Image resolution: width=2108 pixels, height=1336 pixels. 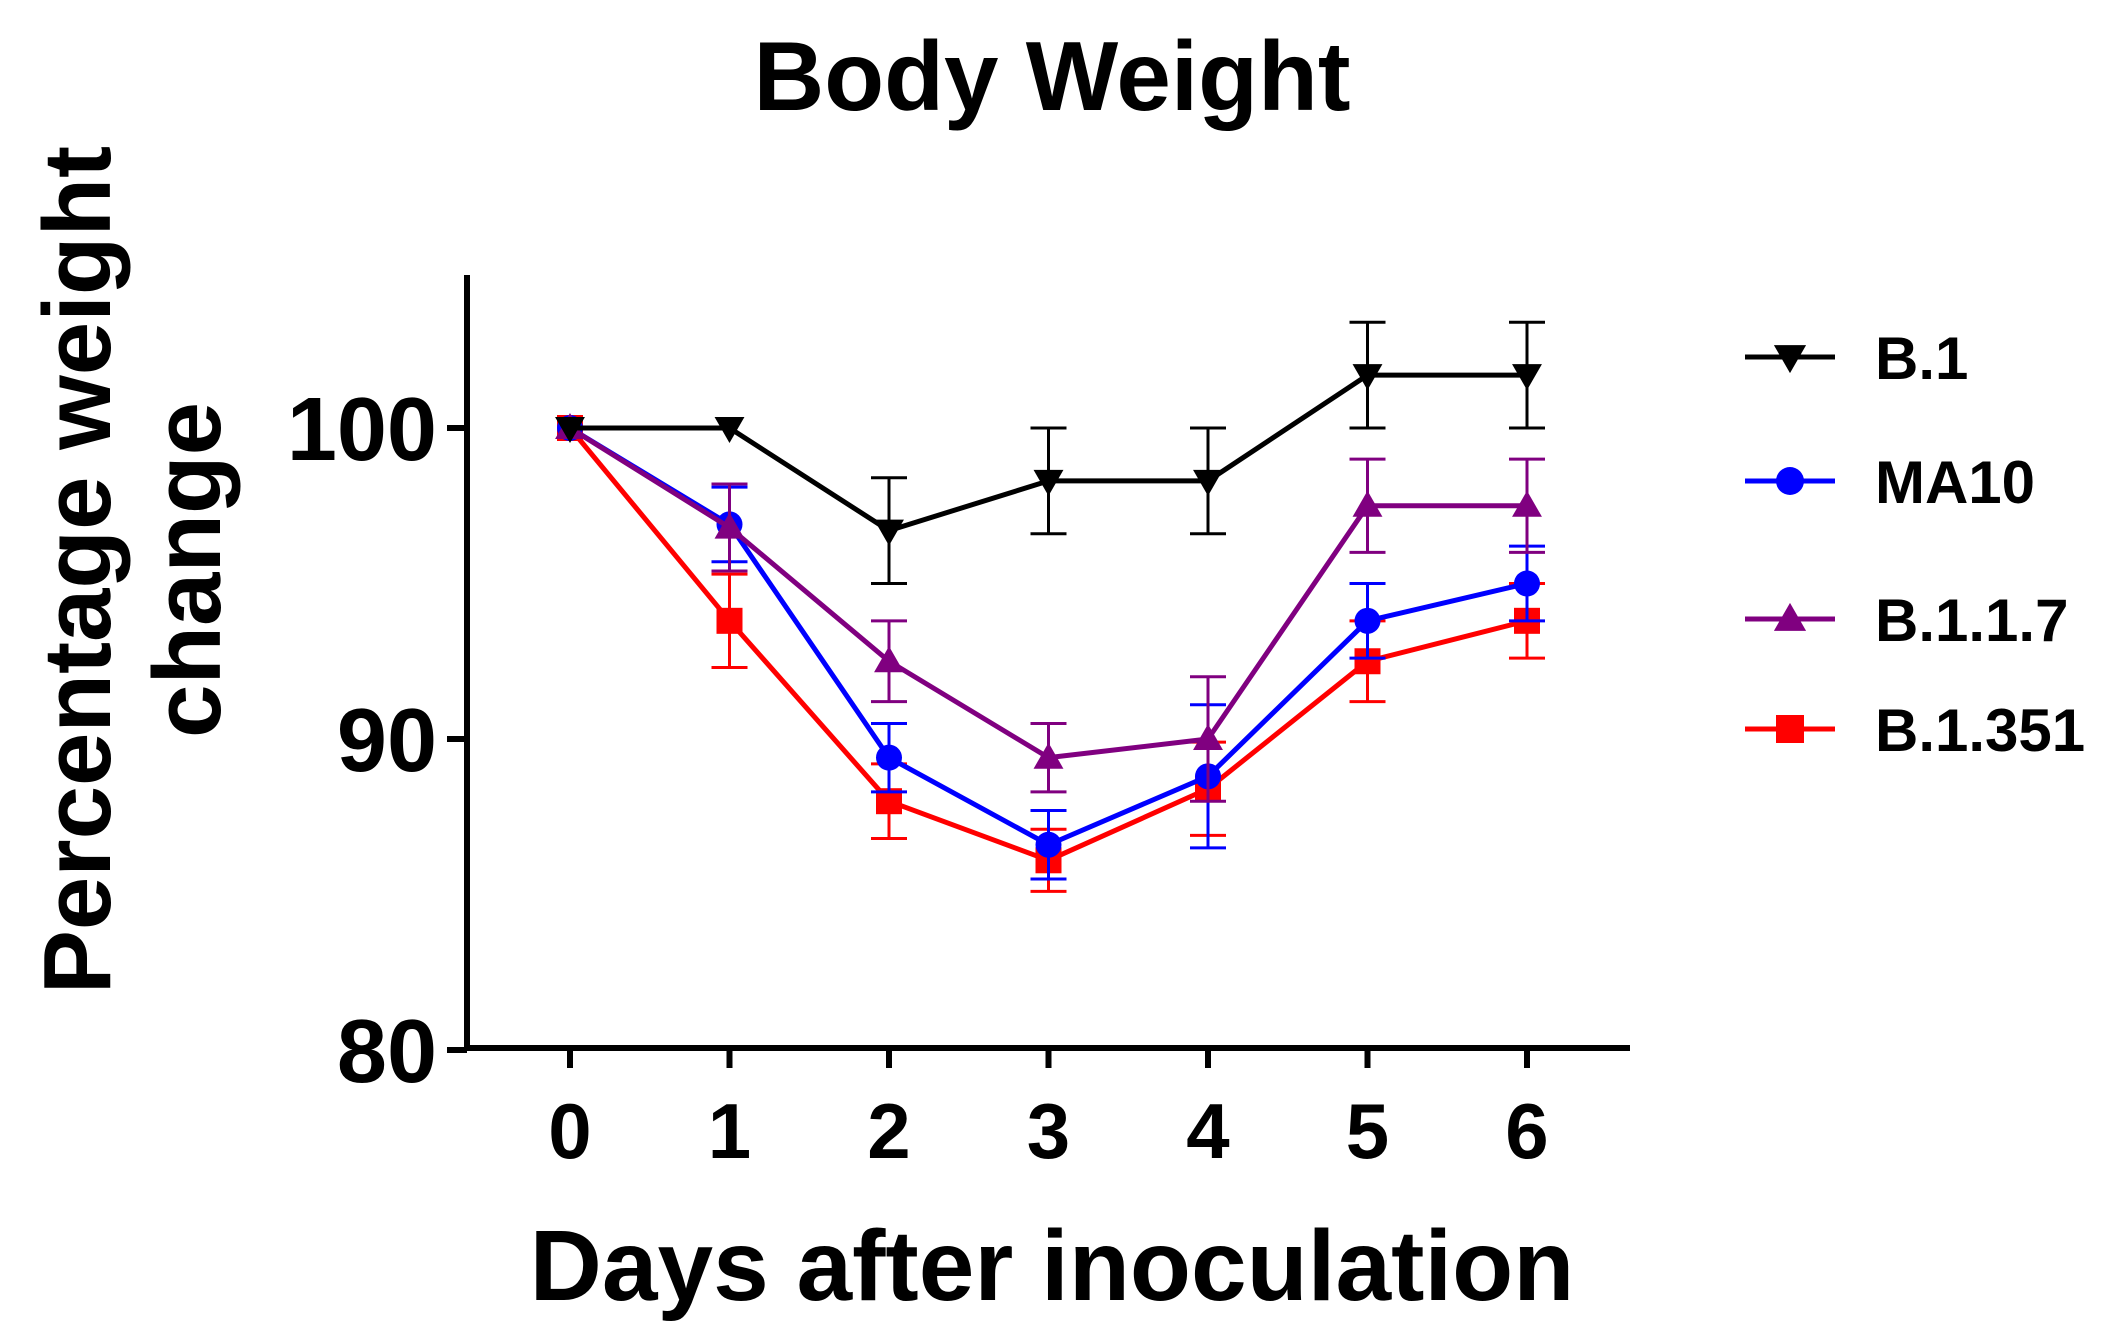 I want to click on y-axis-label-line-1: Percentage weight, so click(x=77, y=570).